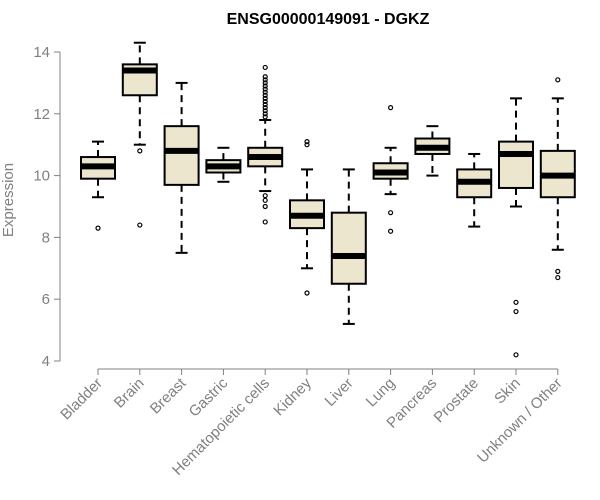 The image size is (600, 500). Describe the element at coordinates (292, 396) in the screenshot. I see `x-tick-label: Kidney` at that location.